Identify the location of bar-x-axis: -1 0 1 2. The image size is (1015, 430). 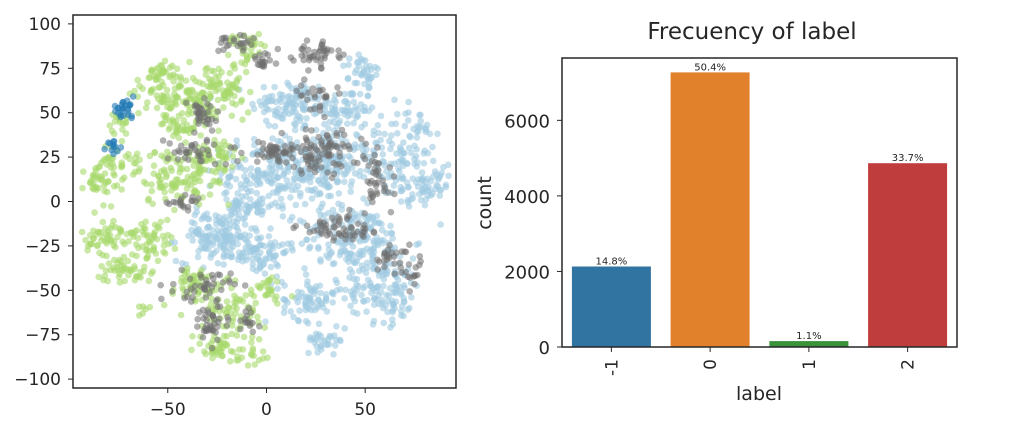
(760, 361).